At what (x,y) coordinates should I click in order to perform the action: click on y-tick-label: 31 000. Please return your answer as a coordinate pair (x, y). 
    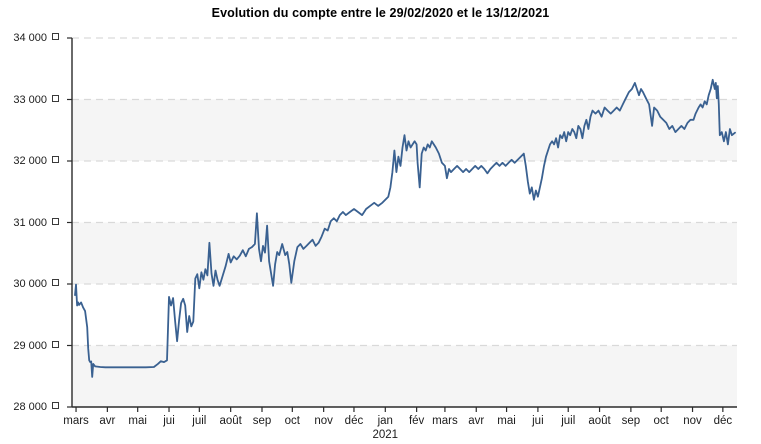
    Looking at the image, I should click on (29, 223).